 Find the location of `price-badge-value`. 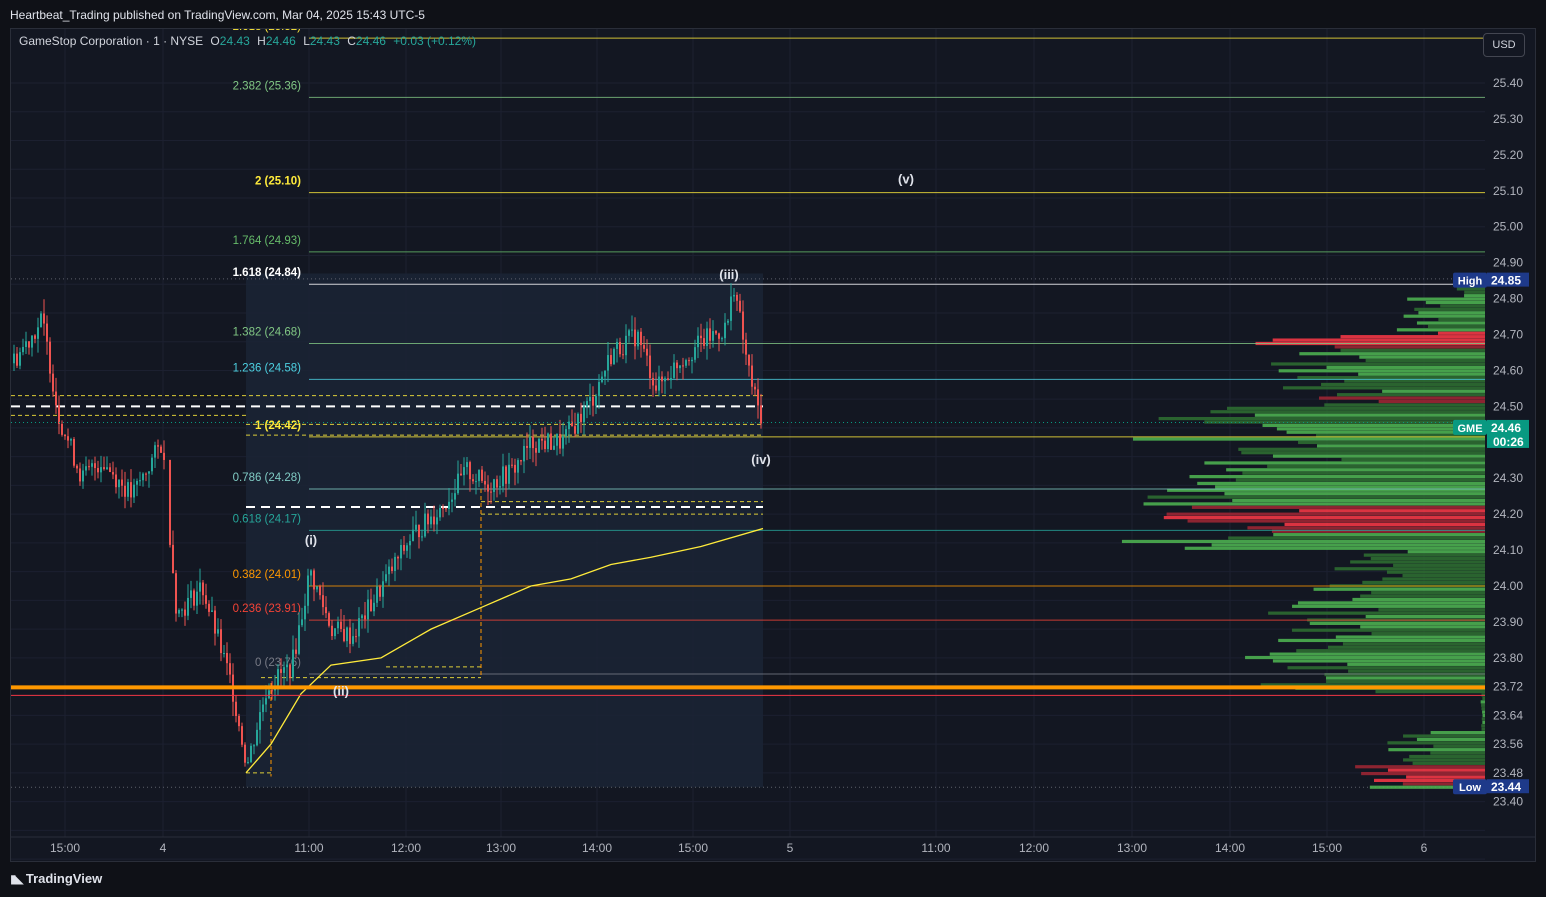

price-badge-value is located at coordinates (1508, 279).